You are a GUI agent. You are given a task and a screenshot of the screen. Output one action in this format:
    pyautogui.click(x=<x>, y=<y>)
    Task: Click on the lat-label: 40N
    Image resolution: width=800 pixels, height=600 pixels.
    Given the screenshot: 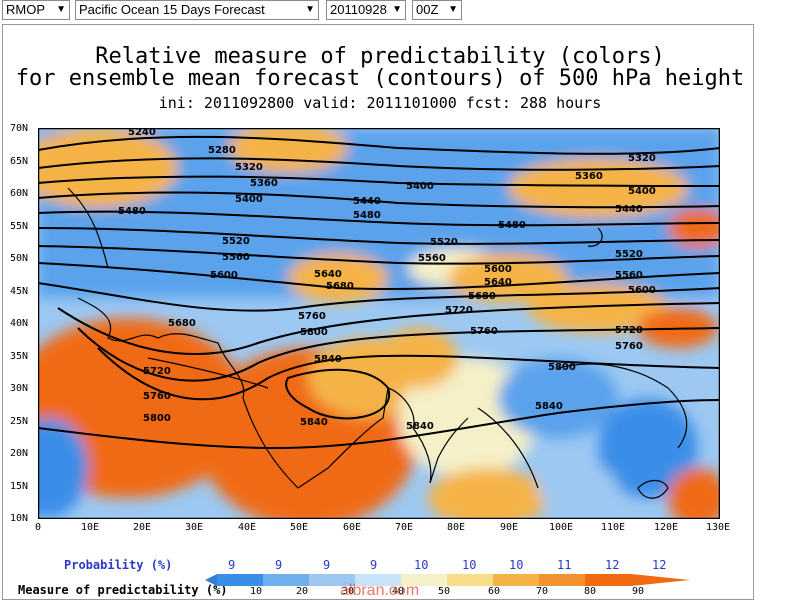 What is the action you would take?
    pyautogui.click(x=19, y=323)
    